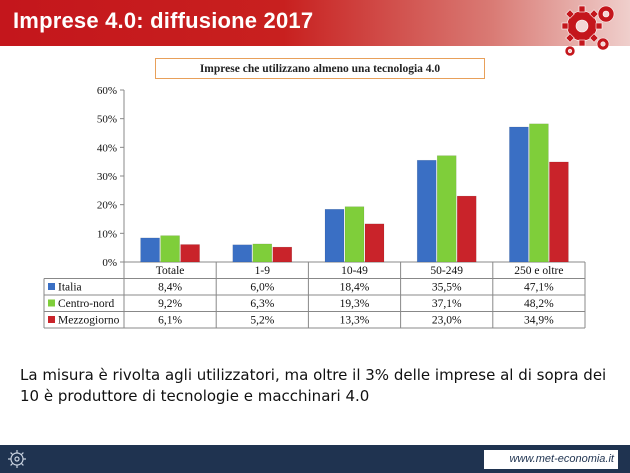  What do you see at coordinates (107, 148) in the screenshot?
I see `y-tick-label: 40%` at bounding box center [107, 148].